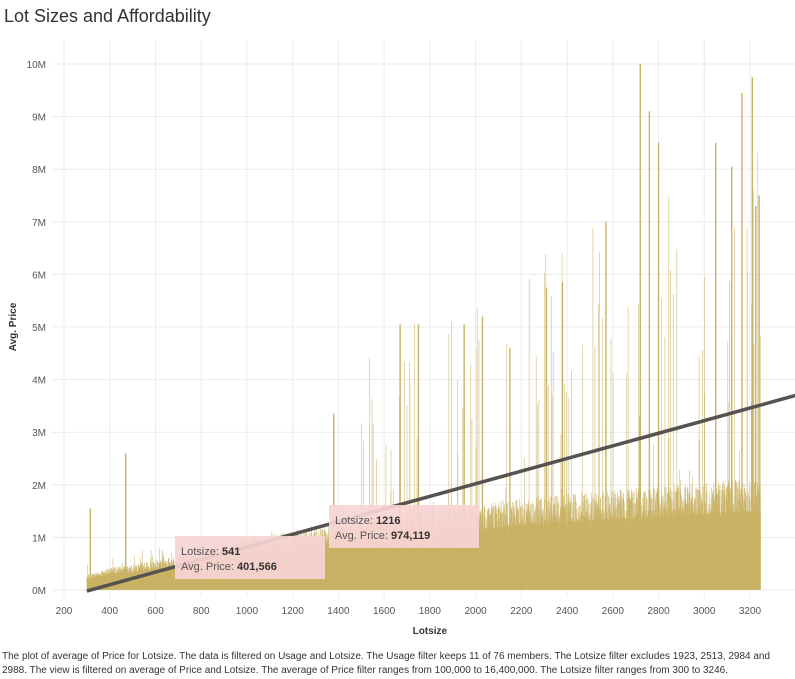 Image resolution: width=795 pixels, height=679 pixels. Describe the element at coordinates (521, 611) in the screenshot. I see `x-tick-label: 2200` at that location.